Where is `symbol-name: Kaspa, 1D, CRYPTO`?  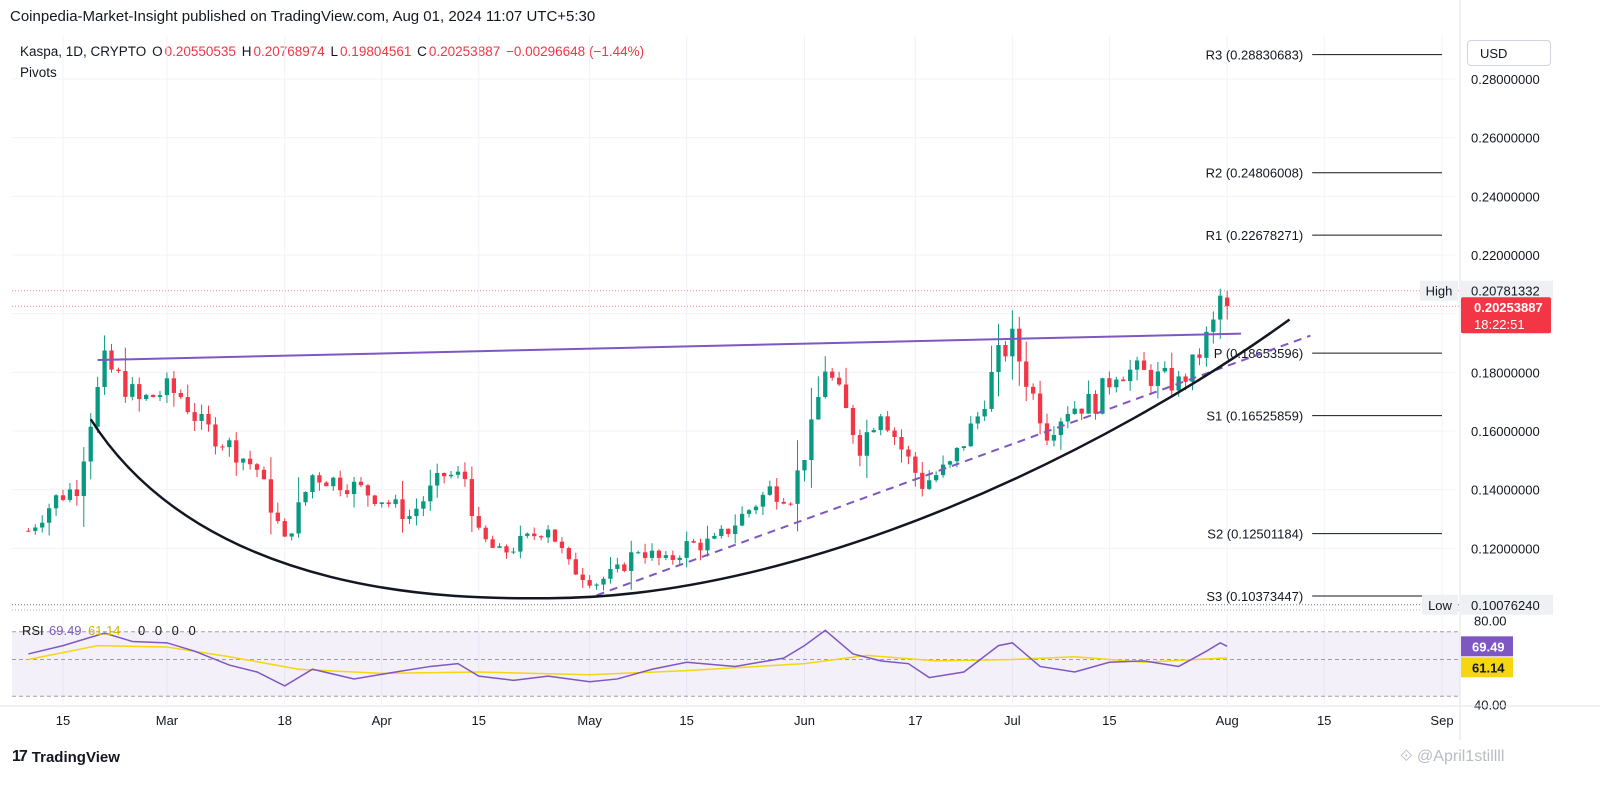 symbol-name: Kaspa, 1D, CRYPTO is located at coordinates (83, 51).